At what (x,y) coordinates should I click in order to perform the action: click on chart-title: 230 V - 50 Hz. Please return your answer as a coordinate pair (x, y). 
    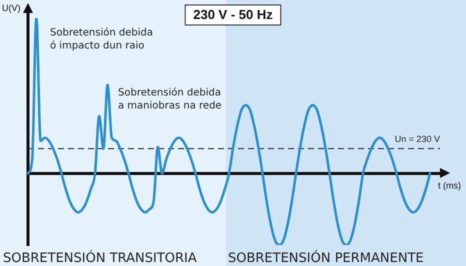
    Looking at the image, I should click on (233, 14).